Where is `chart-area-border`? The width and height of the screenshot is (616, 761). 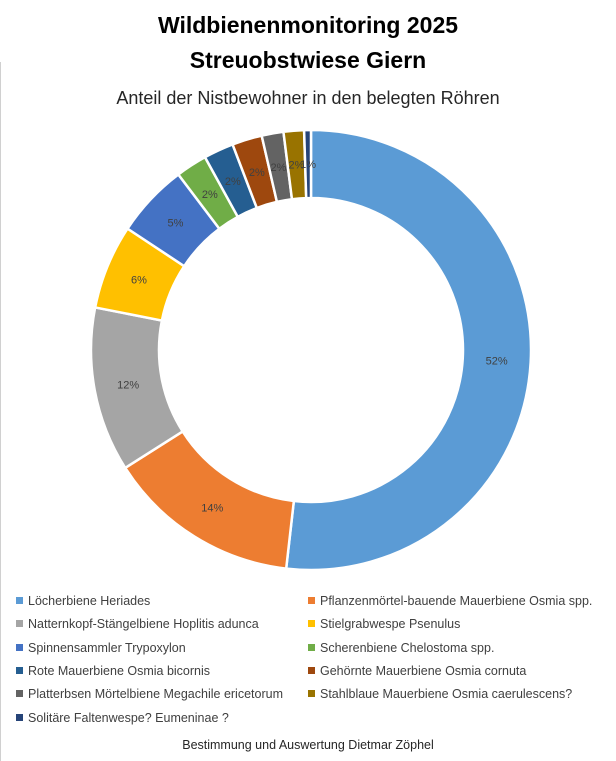
chart-area-border is located at coordinates (0, 411).